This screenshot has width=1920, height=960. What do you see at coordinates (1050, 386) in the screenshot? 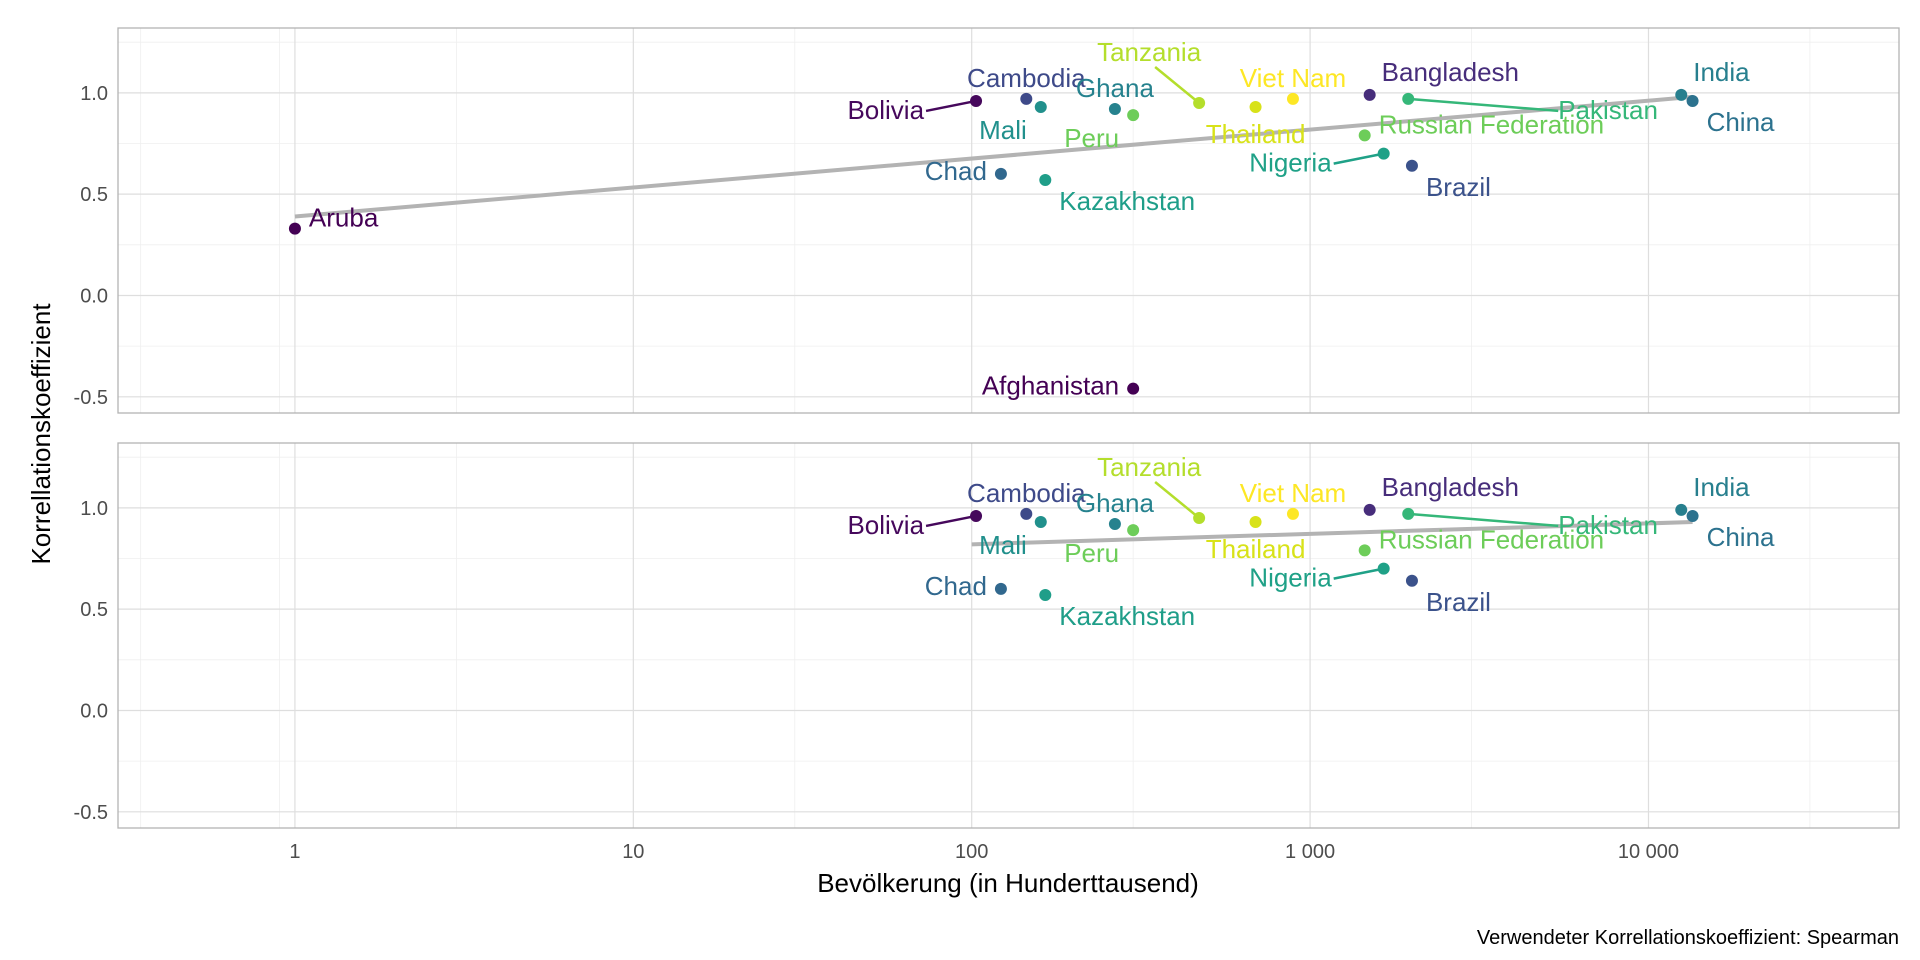
I see `data-label: Afghanistan` at bounding box center [1050, 386].